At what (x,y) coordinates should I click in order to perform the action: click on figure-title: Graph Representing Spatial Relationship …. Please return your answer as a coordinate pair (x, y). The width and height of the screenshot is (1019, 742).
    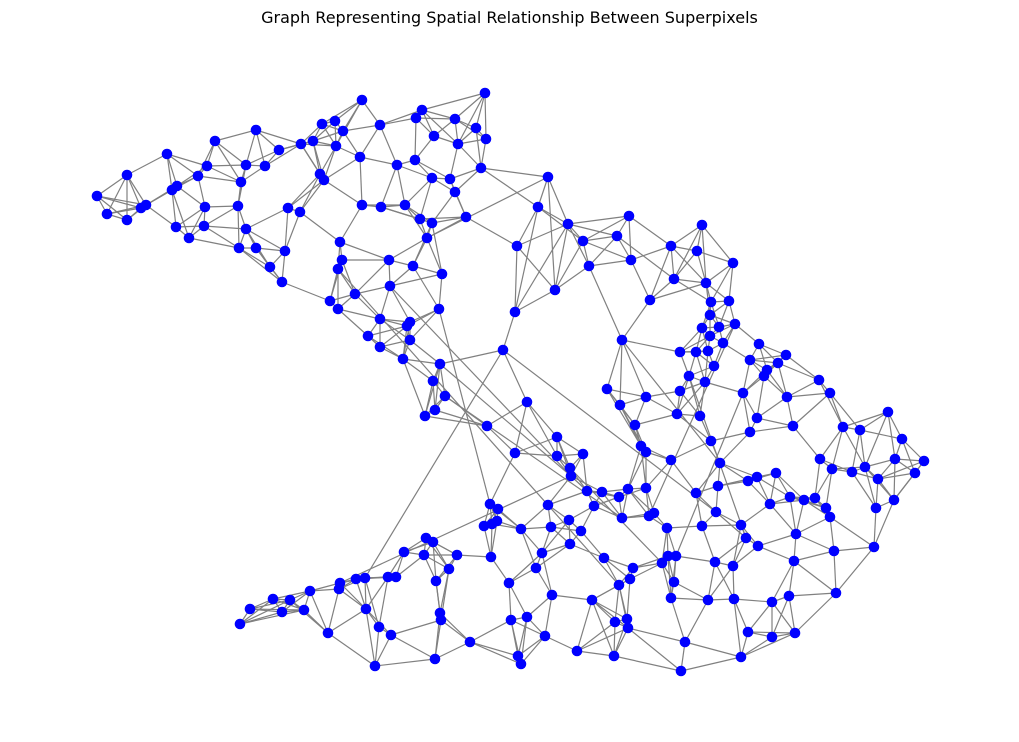
    Looking at the image, I should click on (509, 17).